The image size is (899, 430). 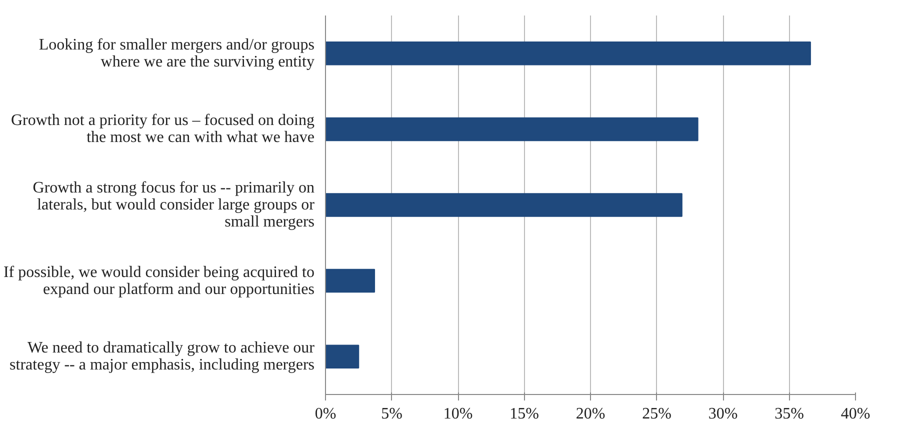 I want to click on y-tick-label: If possible, we would consider being acquired to expand our platform and our opportunities, so click(x=159, y=281).